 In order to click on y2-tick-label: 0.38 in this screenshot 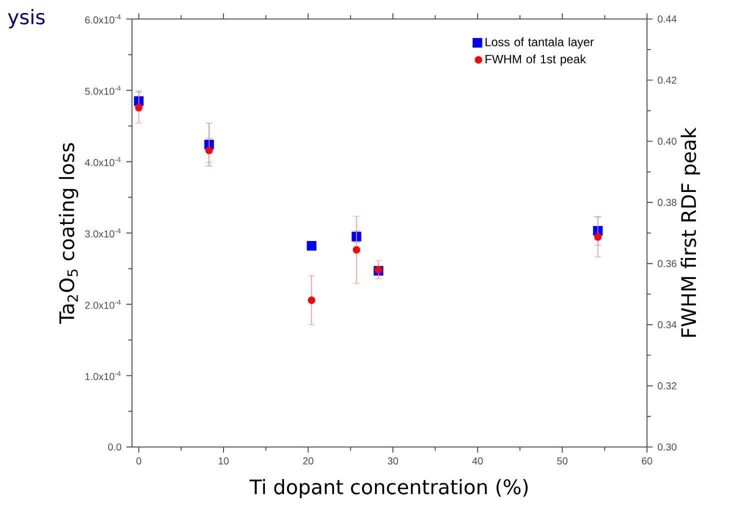, I will do `click(667, 202)`.